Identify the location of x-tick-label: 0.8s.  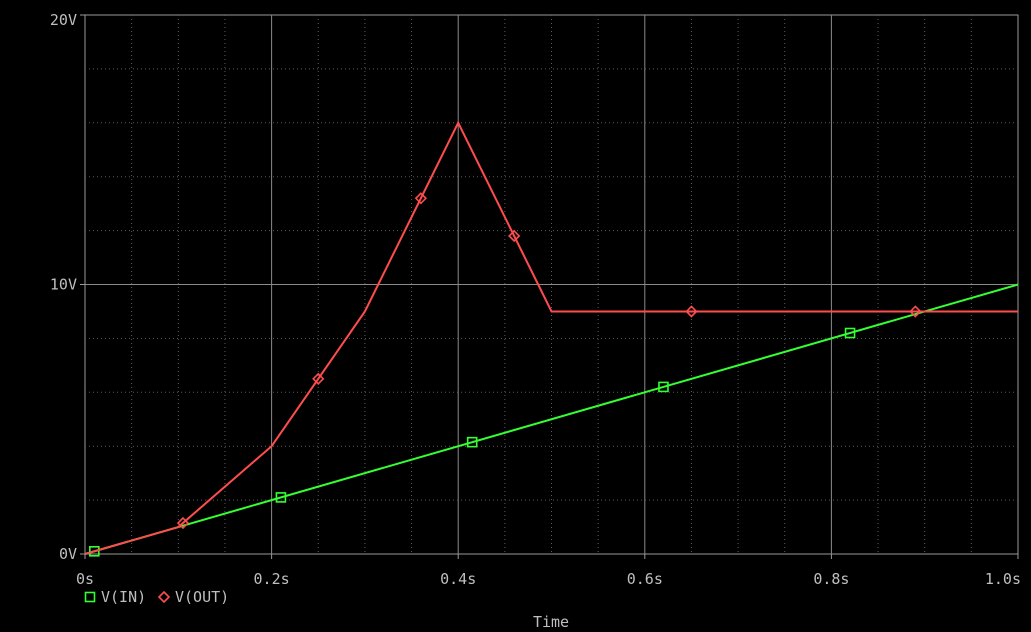
(831, 579).